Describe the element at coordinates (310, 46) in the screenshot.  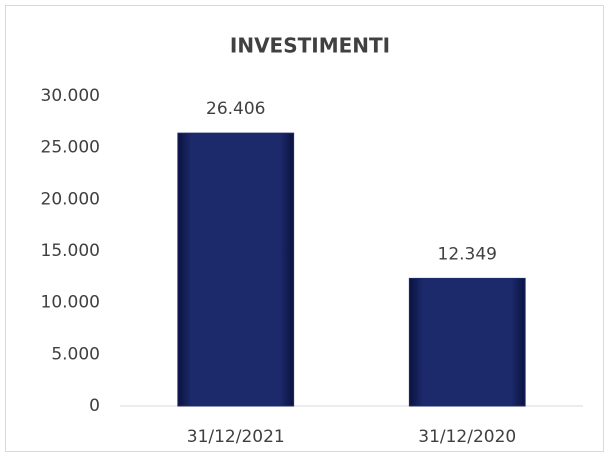
I see `chart-title: INVESTIMENTI` at that location.